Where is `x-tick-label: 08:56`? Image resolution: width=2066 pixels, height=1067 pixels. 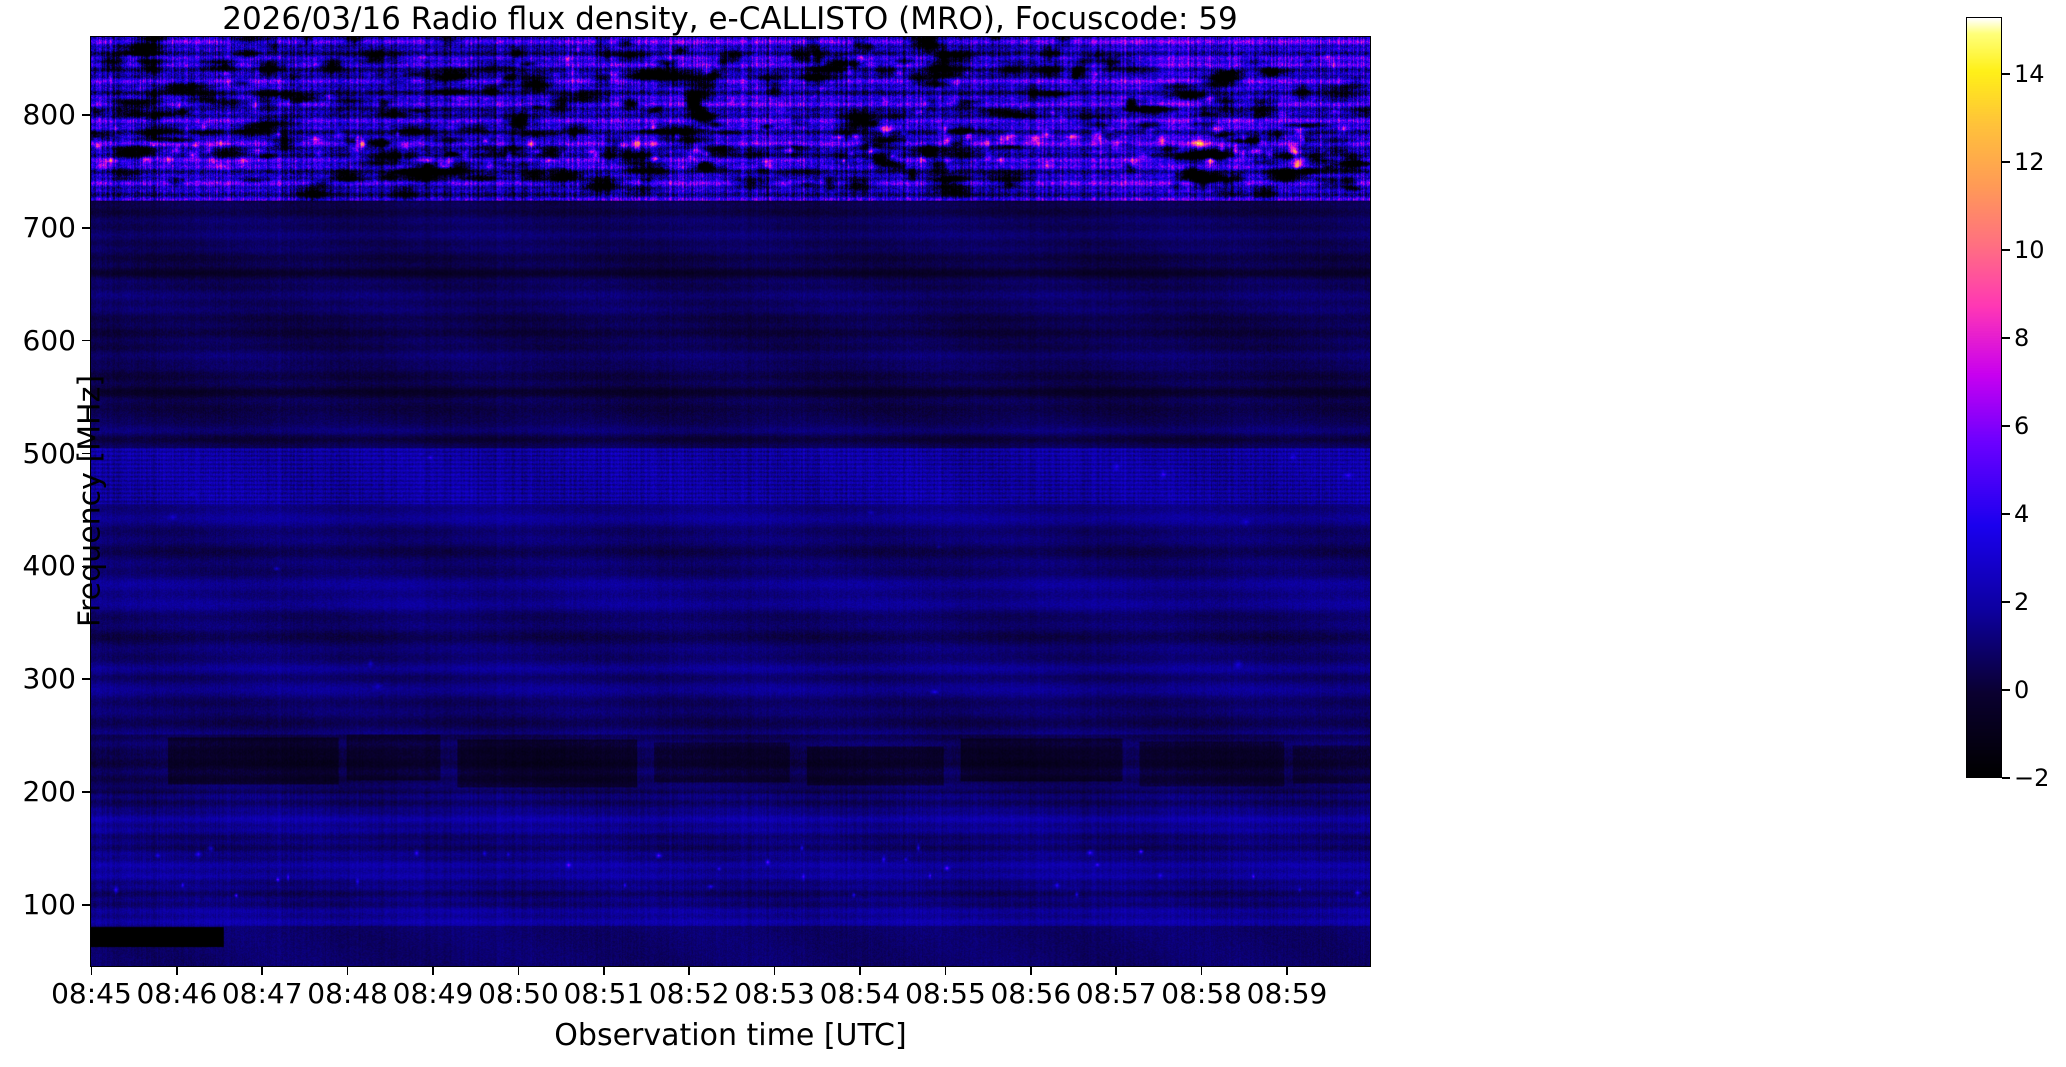
x-tick-label: 08:56 is located at coordinates (1031, 993).